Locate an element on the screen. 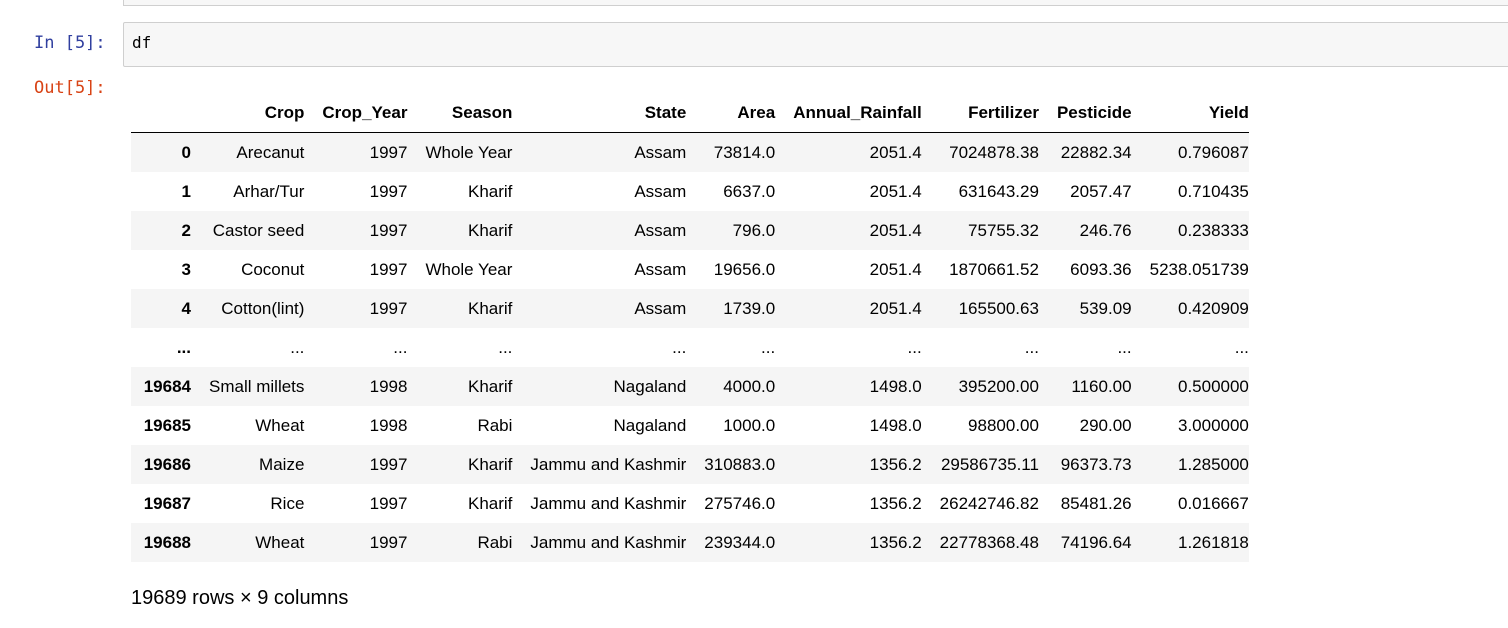 The image size is (1508, 628). table-cell: Coconut is located at coordinates (273, 269).